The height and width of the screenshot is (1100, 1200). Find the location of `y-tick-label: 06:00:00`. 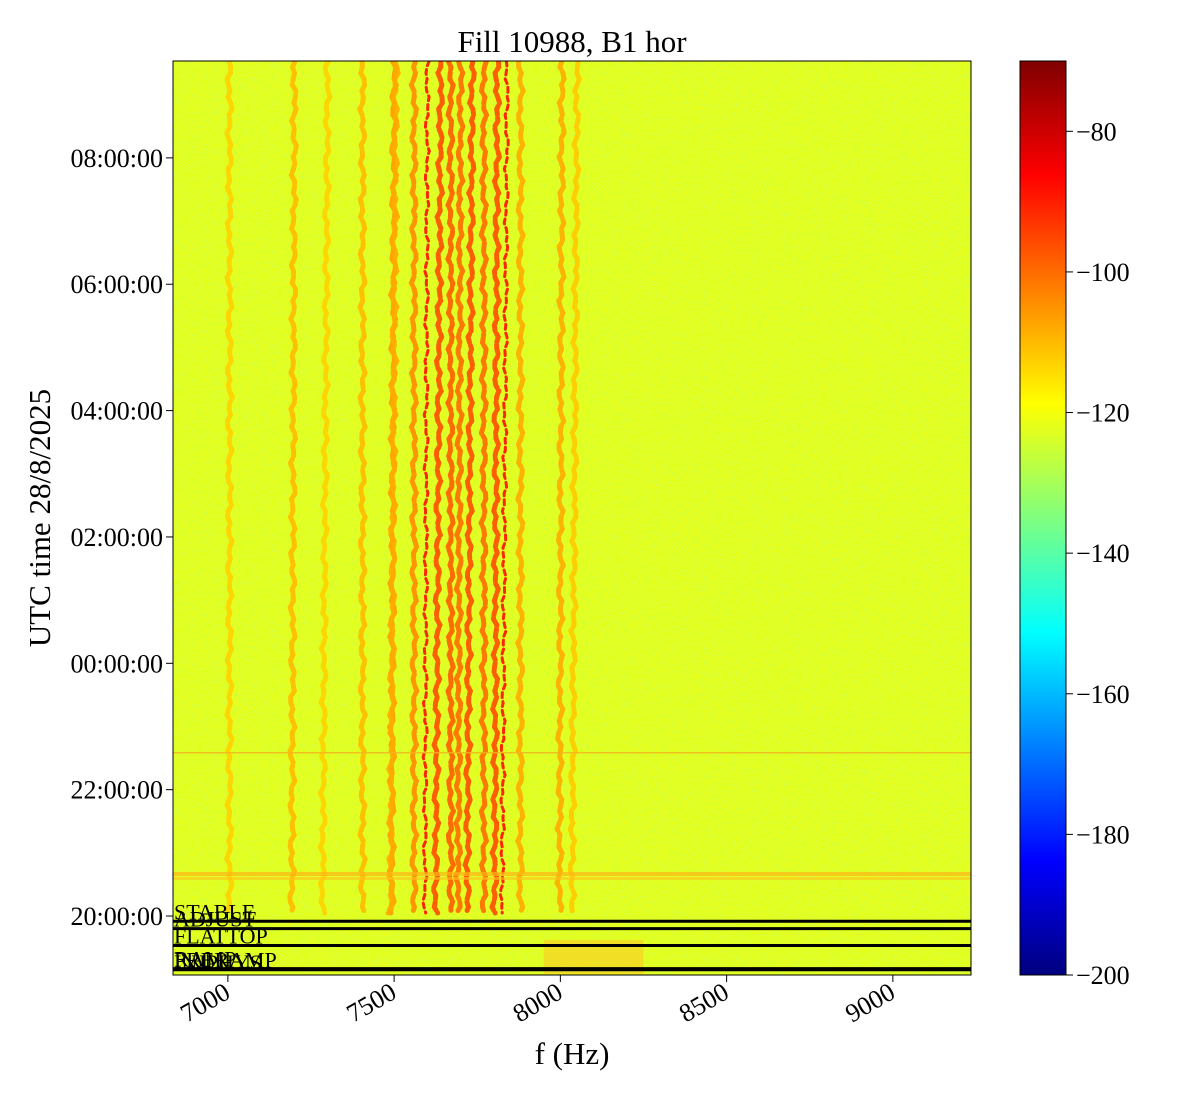

y-tick-label: 06:00:00 is located at coordinates (117, 284).